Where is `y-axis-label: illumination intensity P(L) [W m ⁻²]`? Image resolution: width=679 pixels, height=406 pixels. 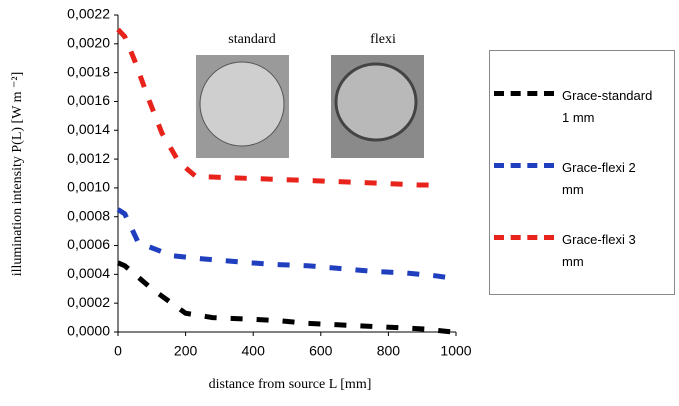
y-axis-label: illumination intensity P(L) [W m ⁻²] is located at coordinates (17, 174).